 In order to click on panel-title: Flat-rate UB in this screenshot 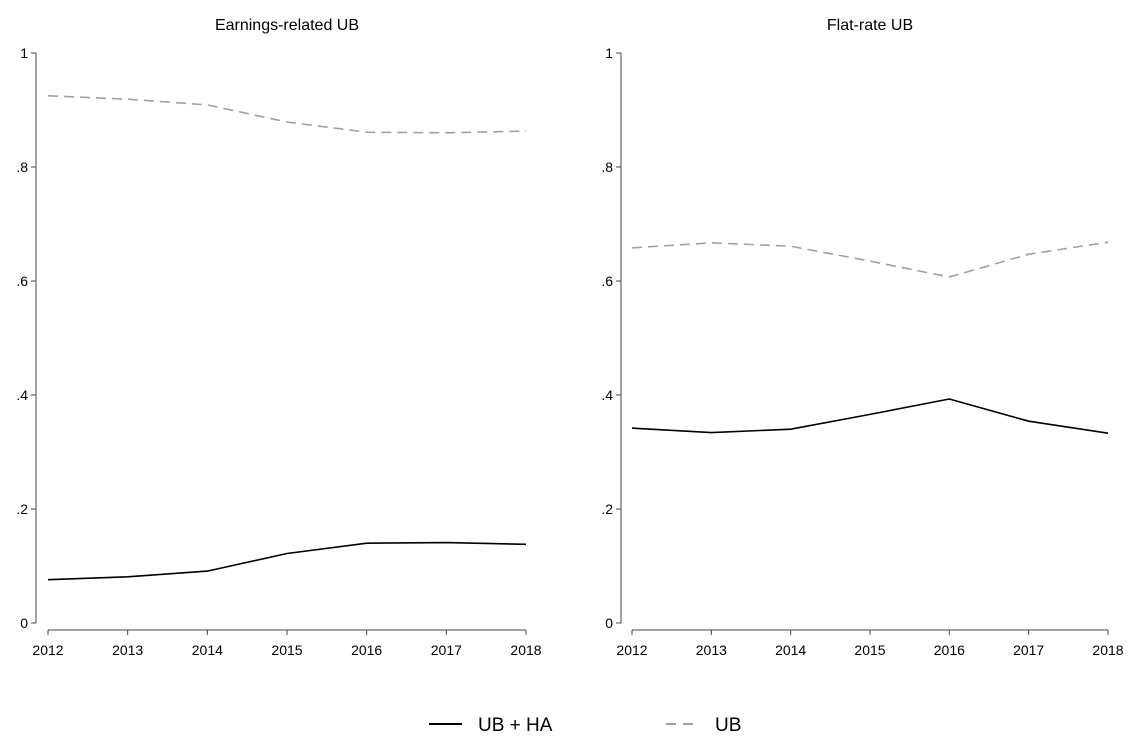, I will do `click(870, 25)`.